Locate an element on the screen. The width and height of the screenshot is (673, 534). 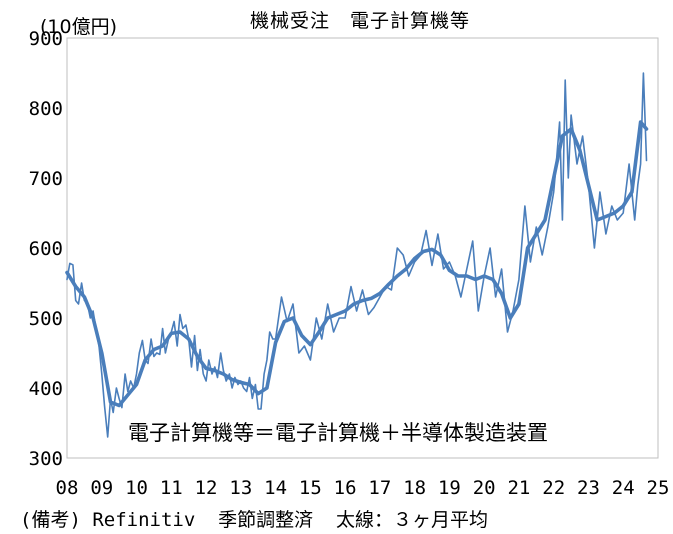
x-tick-label: 24 is located at coordinates (623, 488).